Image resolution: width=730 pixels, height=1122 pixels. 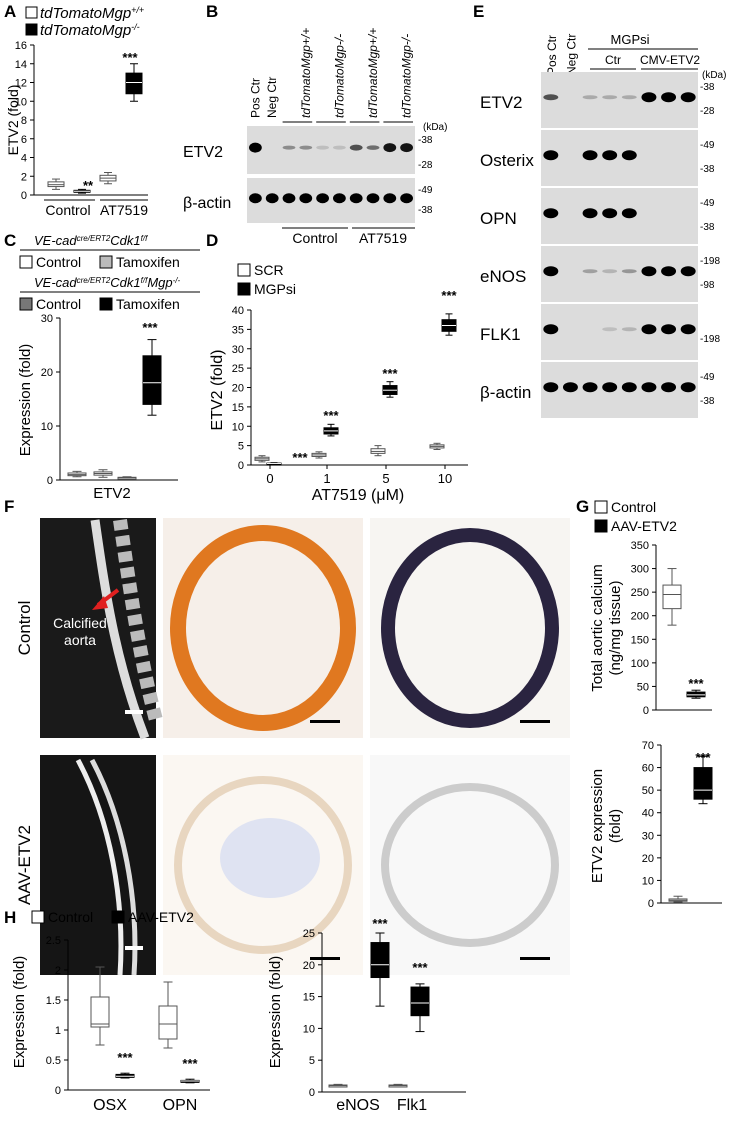 What do you see at coordinates (47, 319) in the screenshot?
I see `y-tick-label: 30` at bounding box center [47, 319].